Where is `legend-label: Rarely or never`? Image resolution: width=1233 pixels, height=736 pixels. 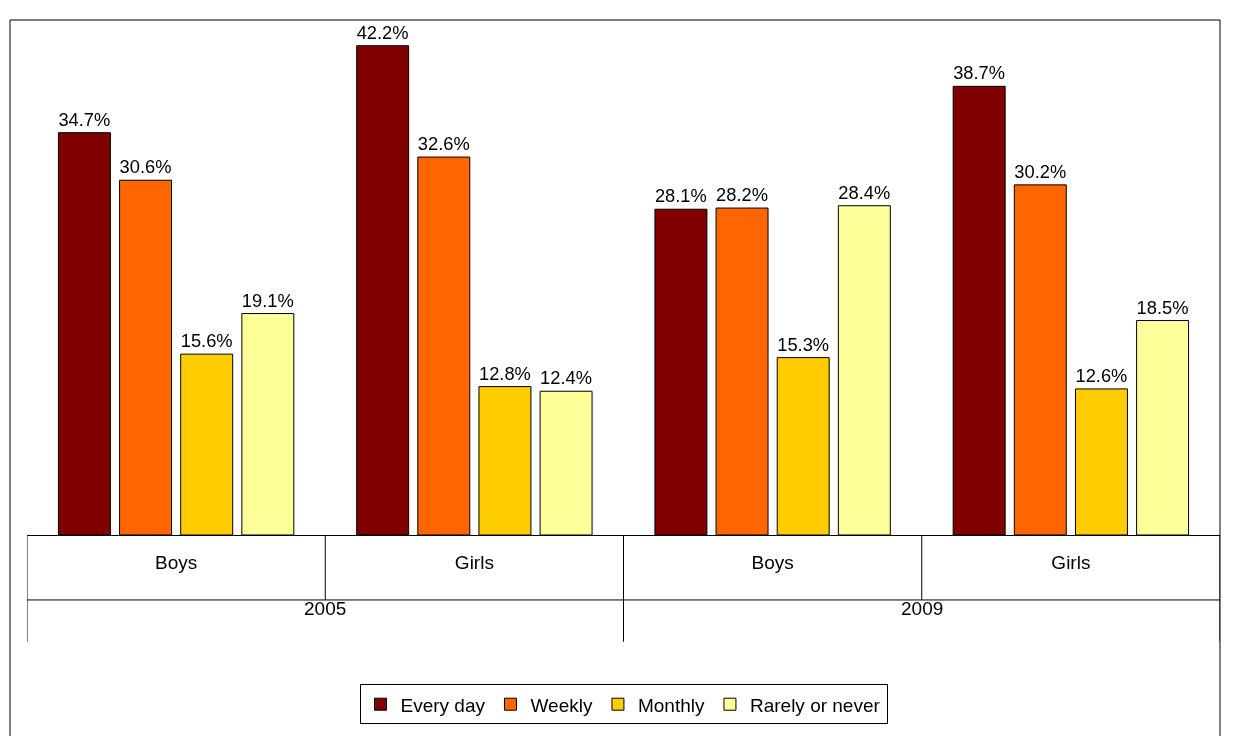
legend-label: Rarely or never is located at coordinates (815, 705).